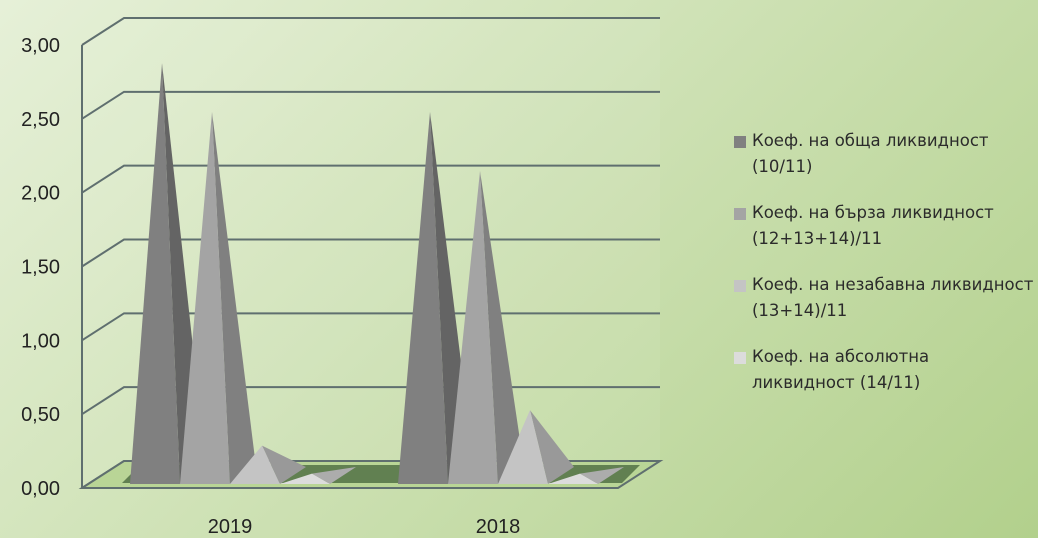  I want to click on x-category-label: 2019, so click(230, 527).